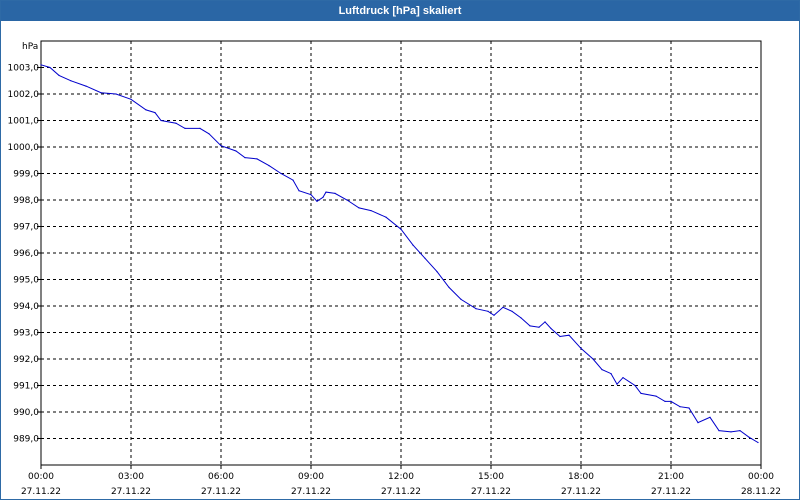 The width and height of the screenshot is (800, 500). Describe the element at coordinates (26, 413) in the screenshot. I see `y-tick-label: 990,0` at that location.